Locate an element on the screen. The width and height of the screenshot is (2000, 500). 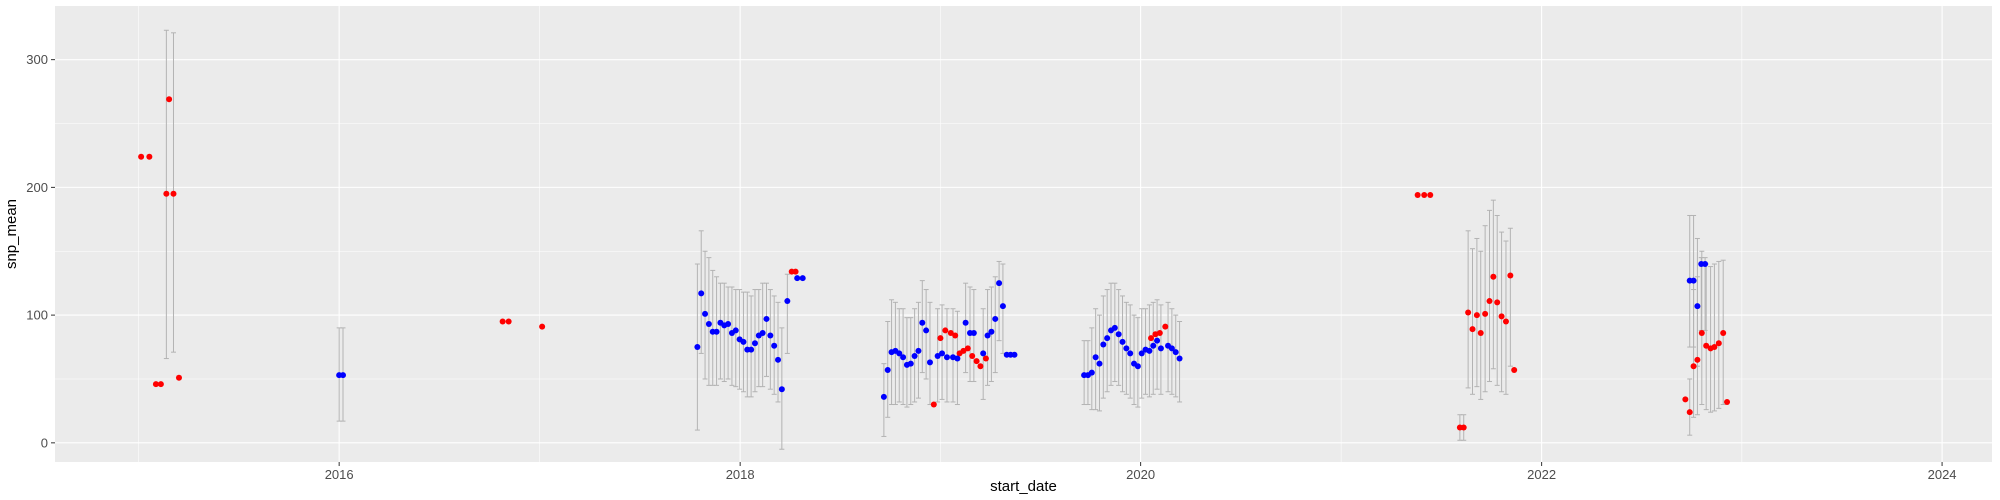
x-tick-label: 2020 is located at coordinates (1140, 474).